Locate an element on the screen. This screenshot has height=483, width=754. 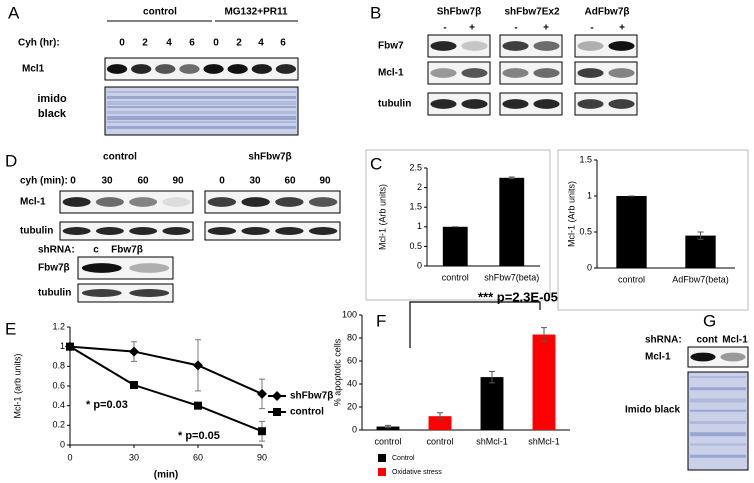
x-tick-label: 30 is located at coordinates (134, 457).